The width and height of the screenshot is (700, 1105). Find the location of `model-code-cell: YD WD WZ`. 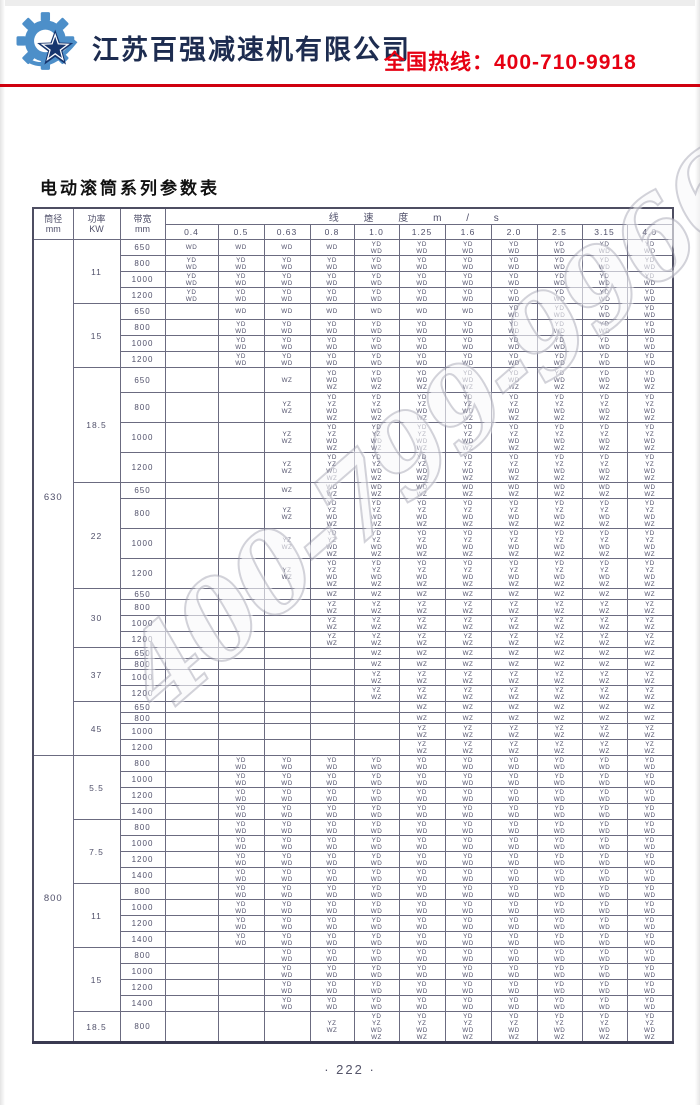

model-code-cell: YD WD WZ is located at coordinates (559, 380).